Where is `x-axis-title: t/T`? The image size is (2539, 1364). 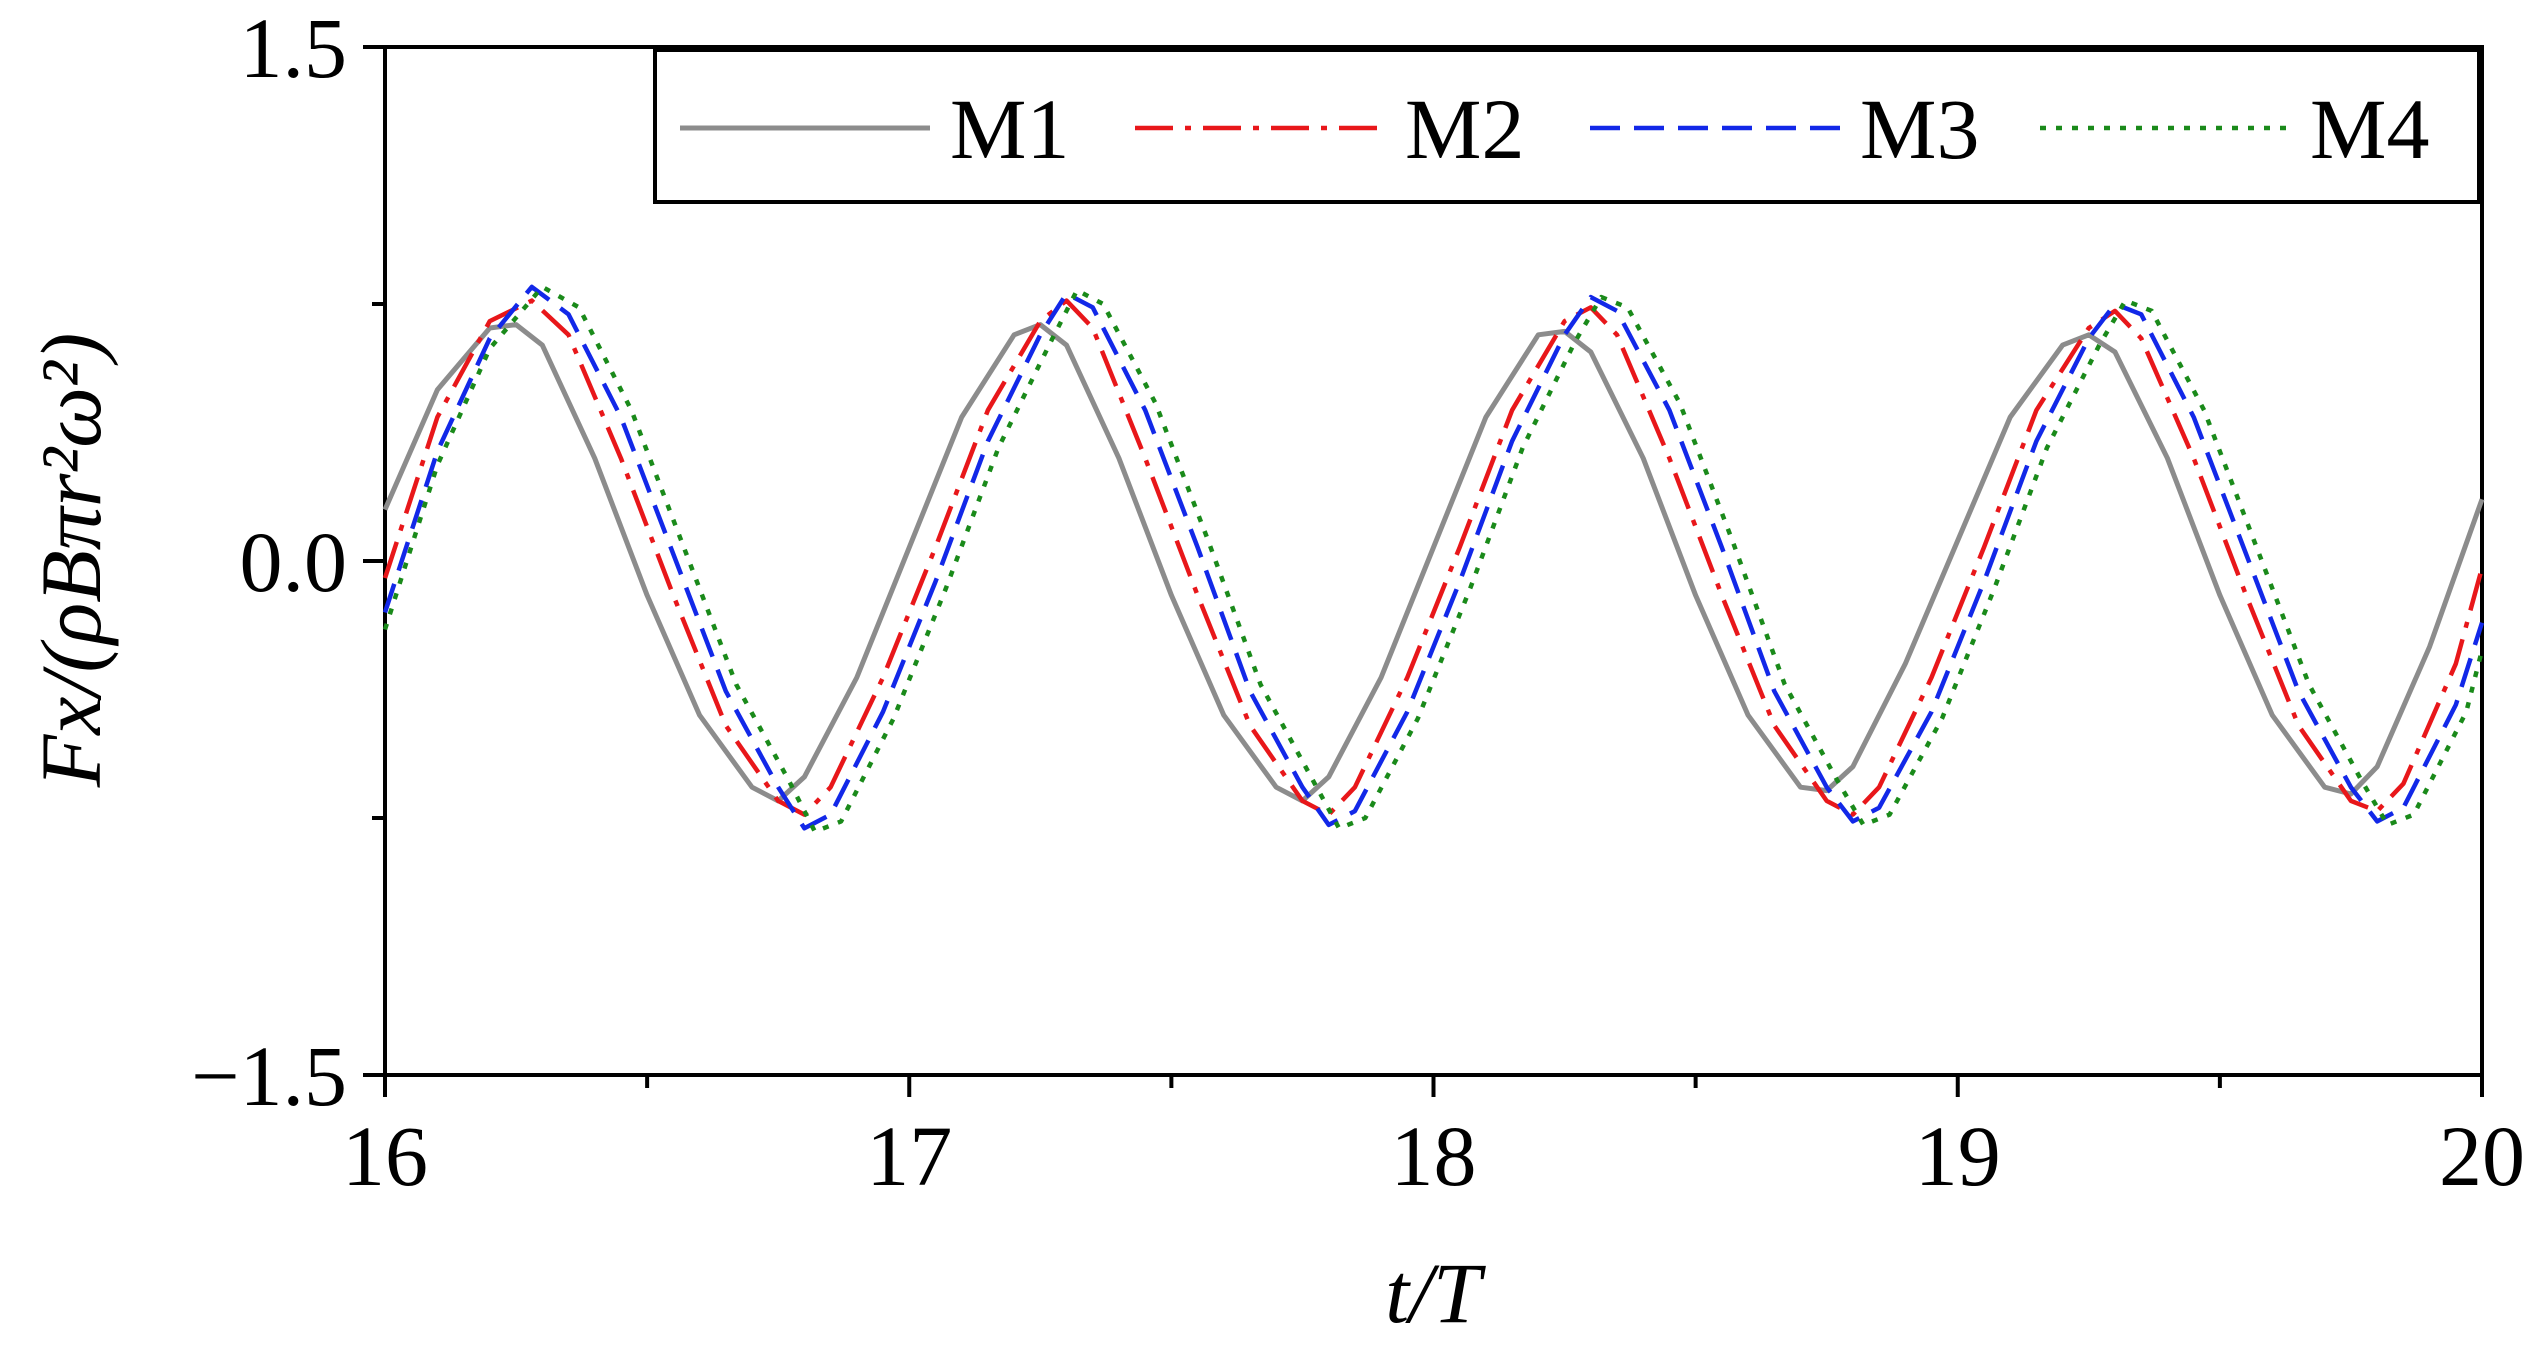
x-axis-title: t/T is located at coordinates (1435, 1293).